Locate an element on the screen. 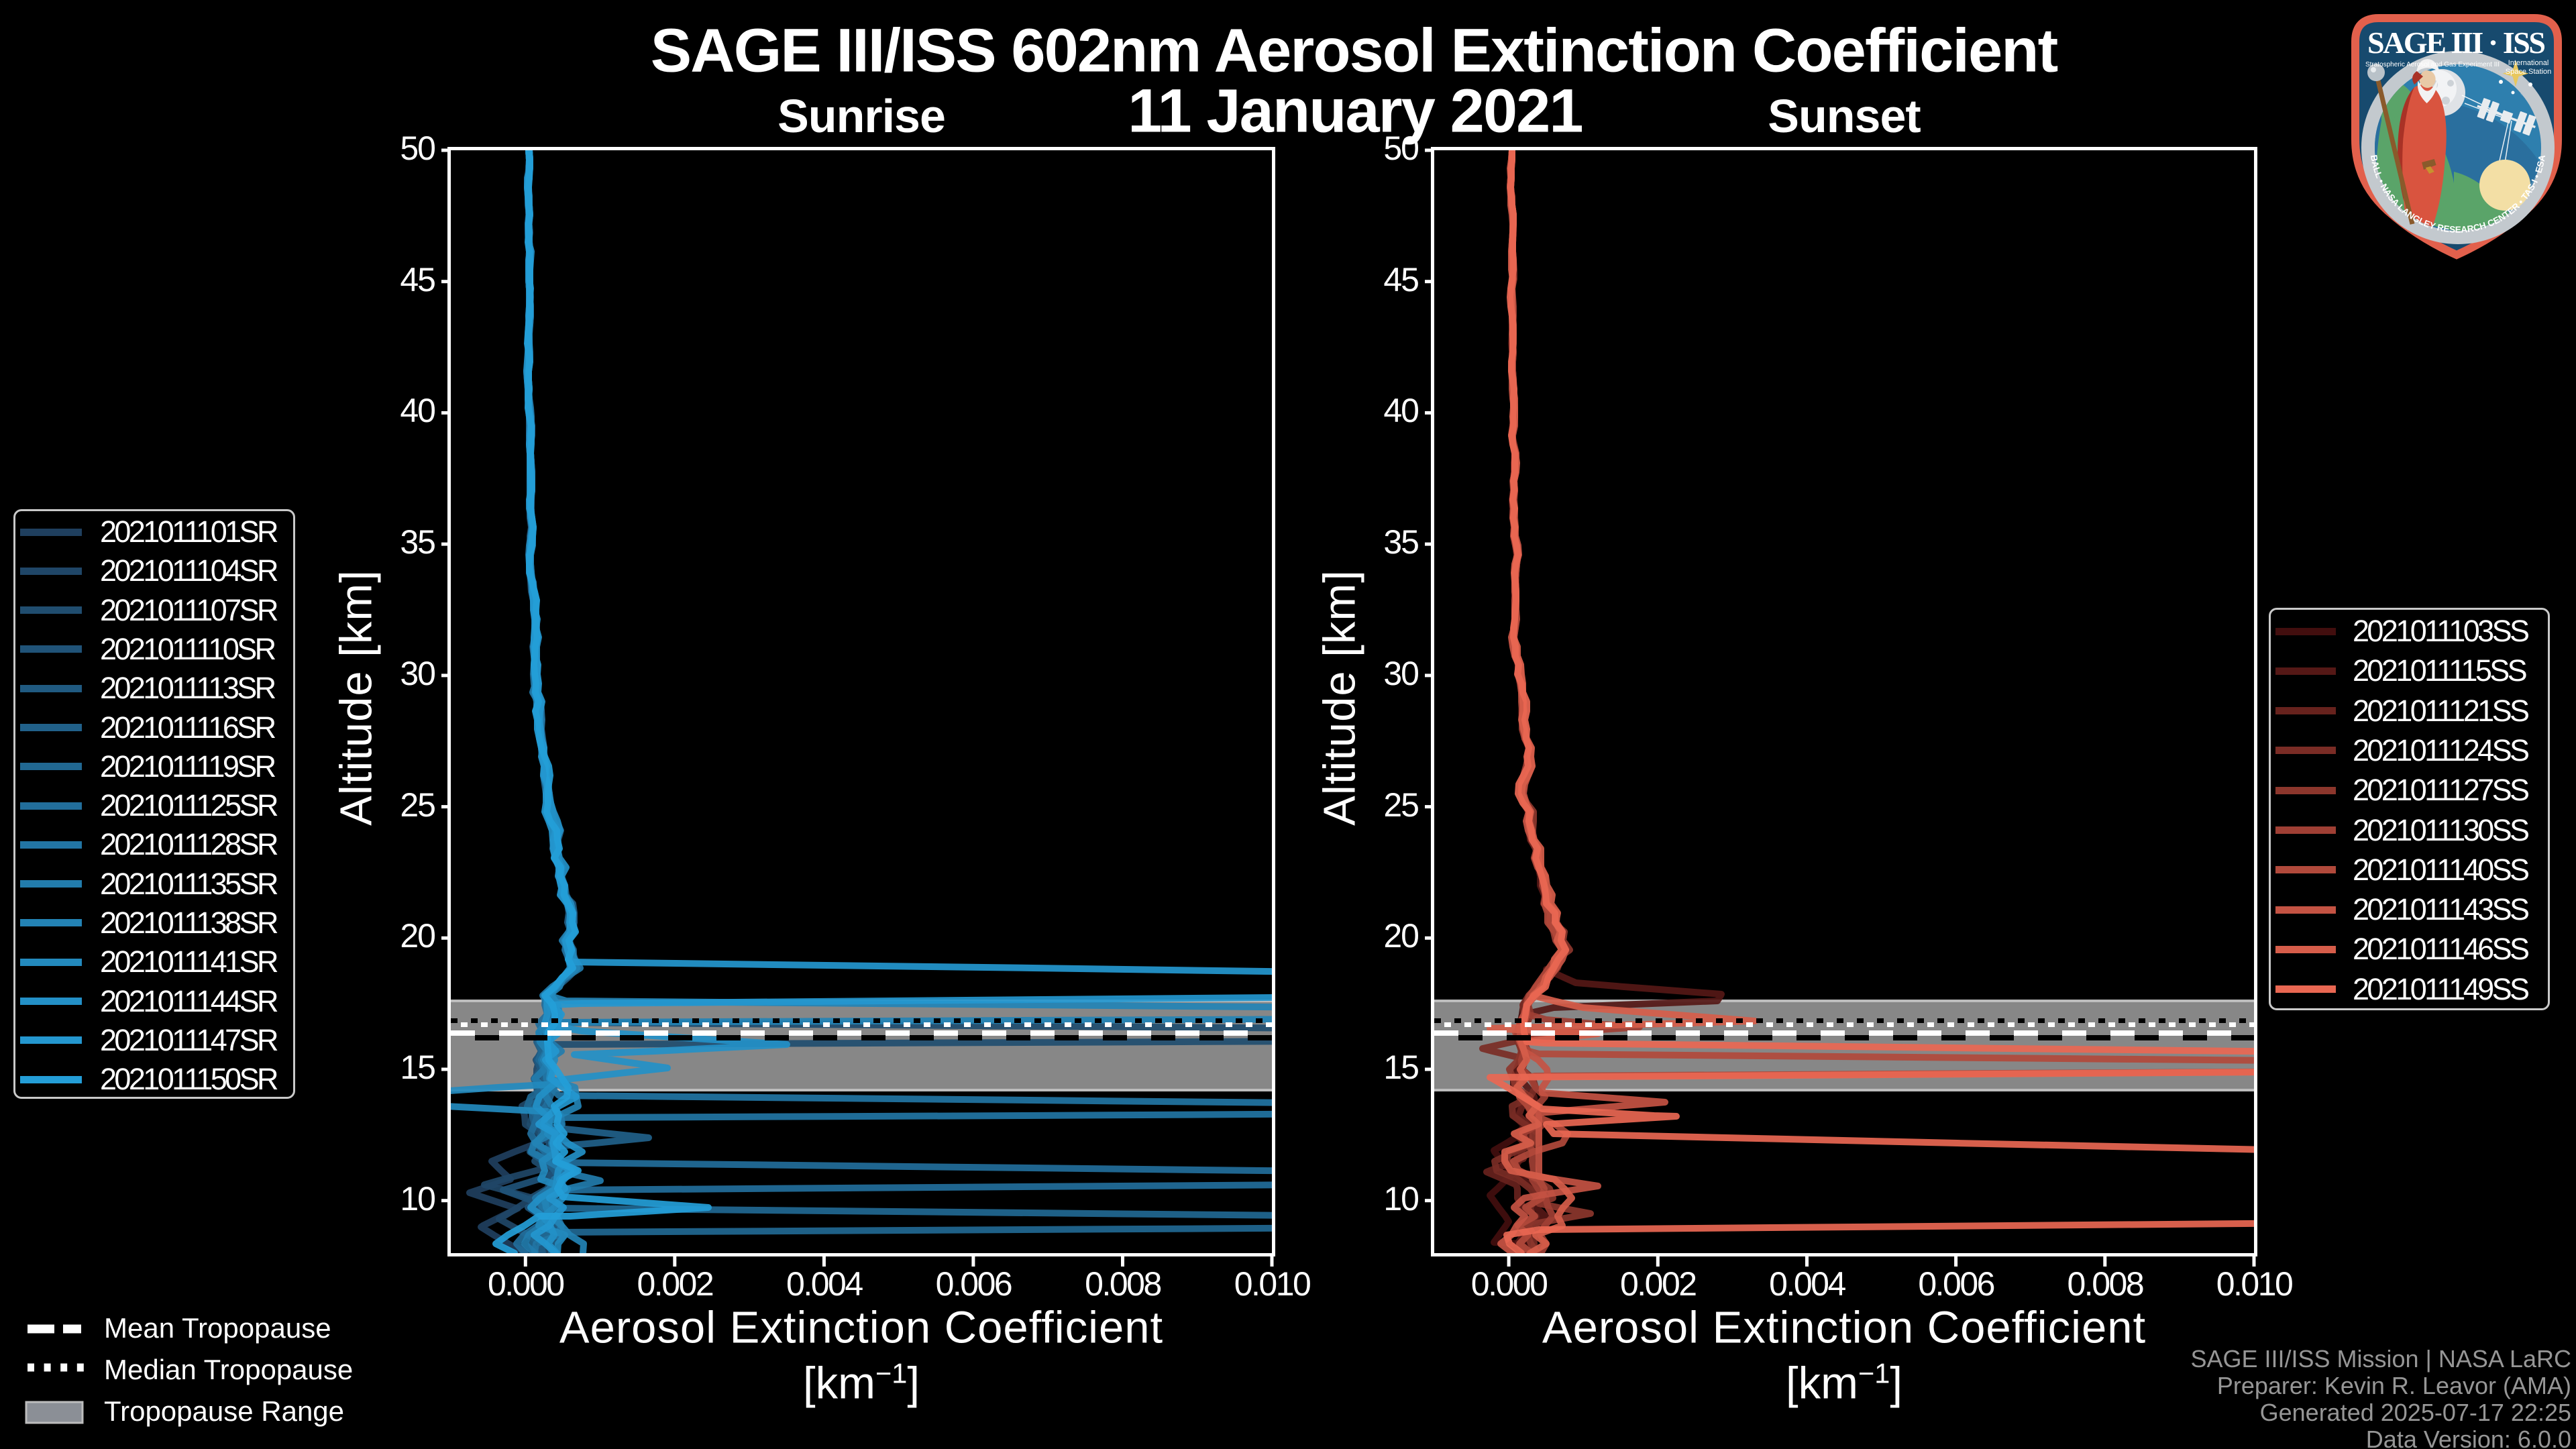 Image resolution: width=2576 pixels, height=1449 pixels. svg-text: Space Station is located at coordinates (2529, 72).